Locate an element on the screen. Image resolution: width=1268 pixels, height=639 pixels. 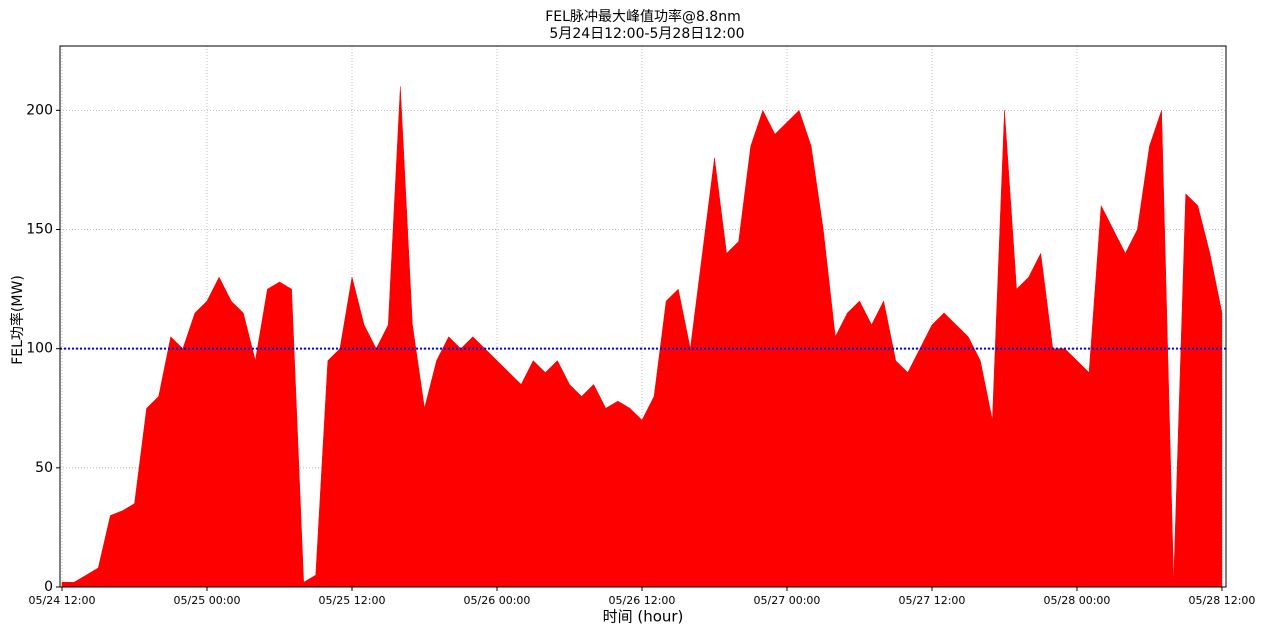
chart-subtitle: 5月24日12:00-5月28日12:00 is located at coordinates (646, 34).